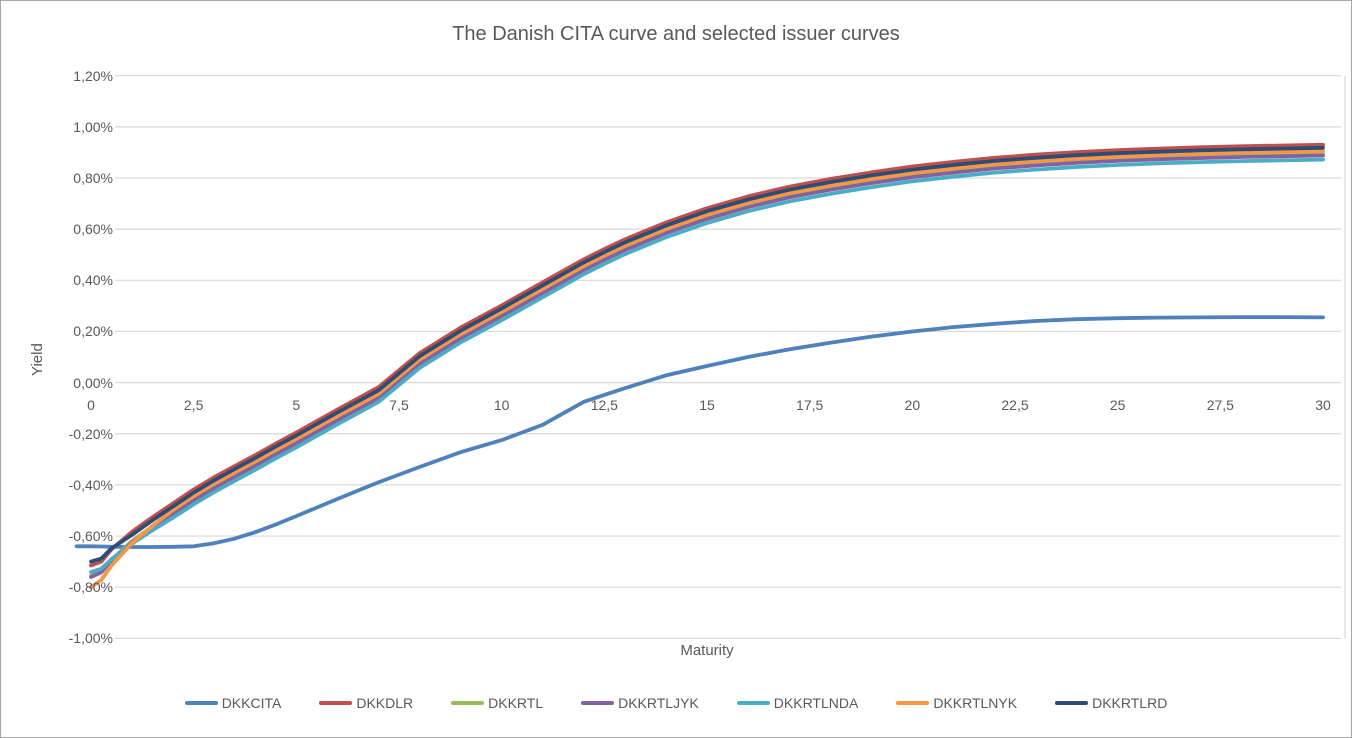 The height and width of the screenshot is (738, 1352). What do you see at coordinates (1220, 405) in the screenshot?
I see `x-tick-label: 27,5` at bounding box center [1220, 405].